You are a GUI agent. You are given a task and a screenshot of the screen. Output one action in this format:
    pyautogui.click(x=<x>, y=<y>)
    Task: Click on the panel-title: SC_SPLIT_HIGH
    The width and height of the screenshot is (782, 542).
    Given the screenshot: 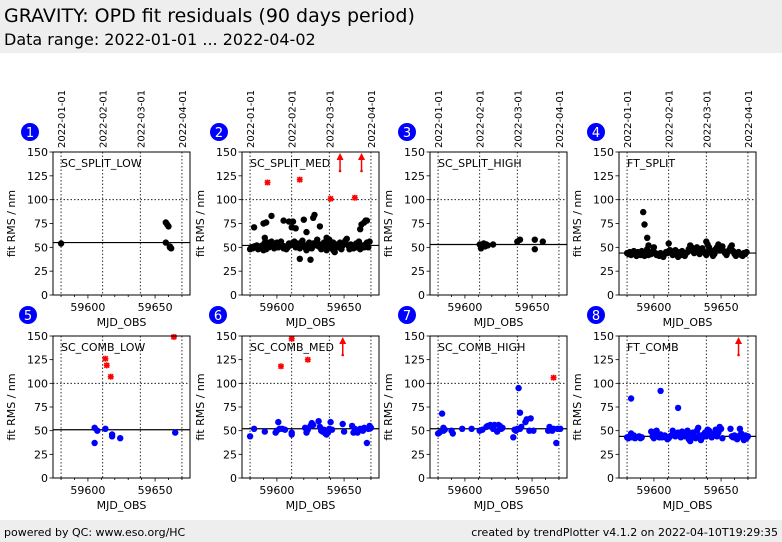 What is the action you would take?
    pyautogui.click(x=480, y=163)
    